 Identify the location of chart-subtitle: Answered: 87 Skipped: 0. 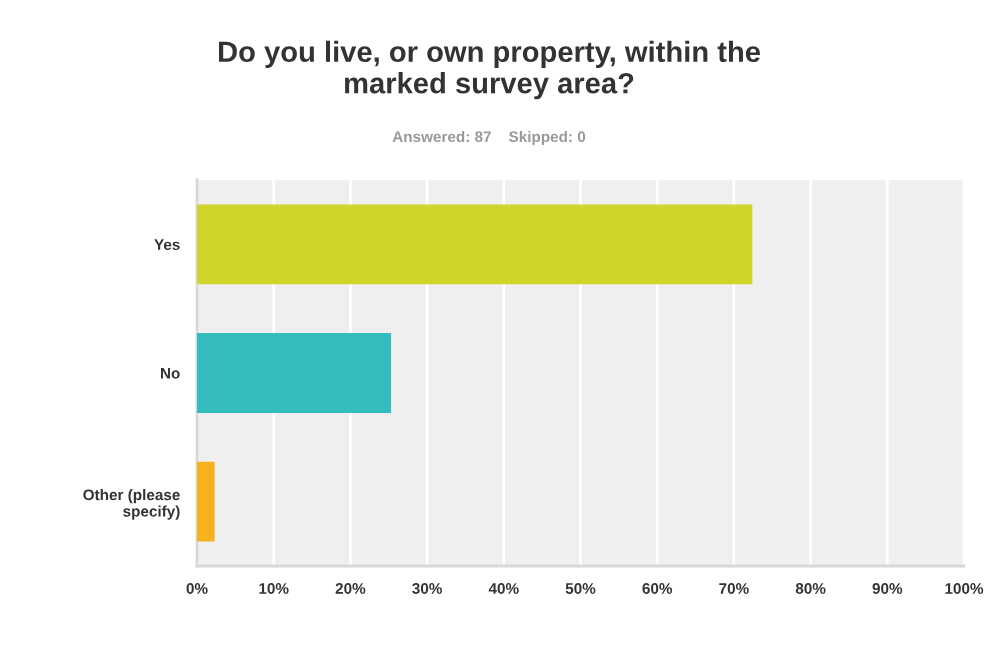
(489, 138).